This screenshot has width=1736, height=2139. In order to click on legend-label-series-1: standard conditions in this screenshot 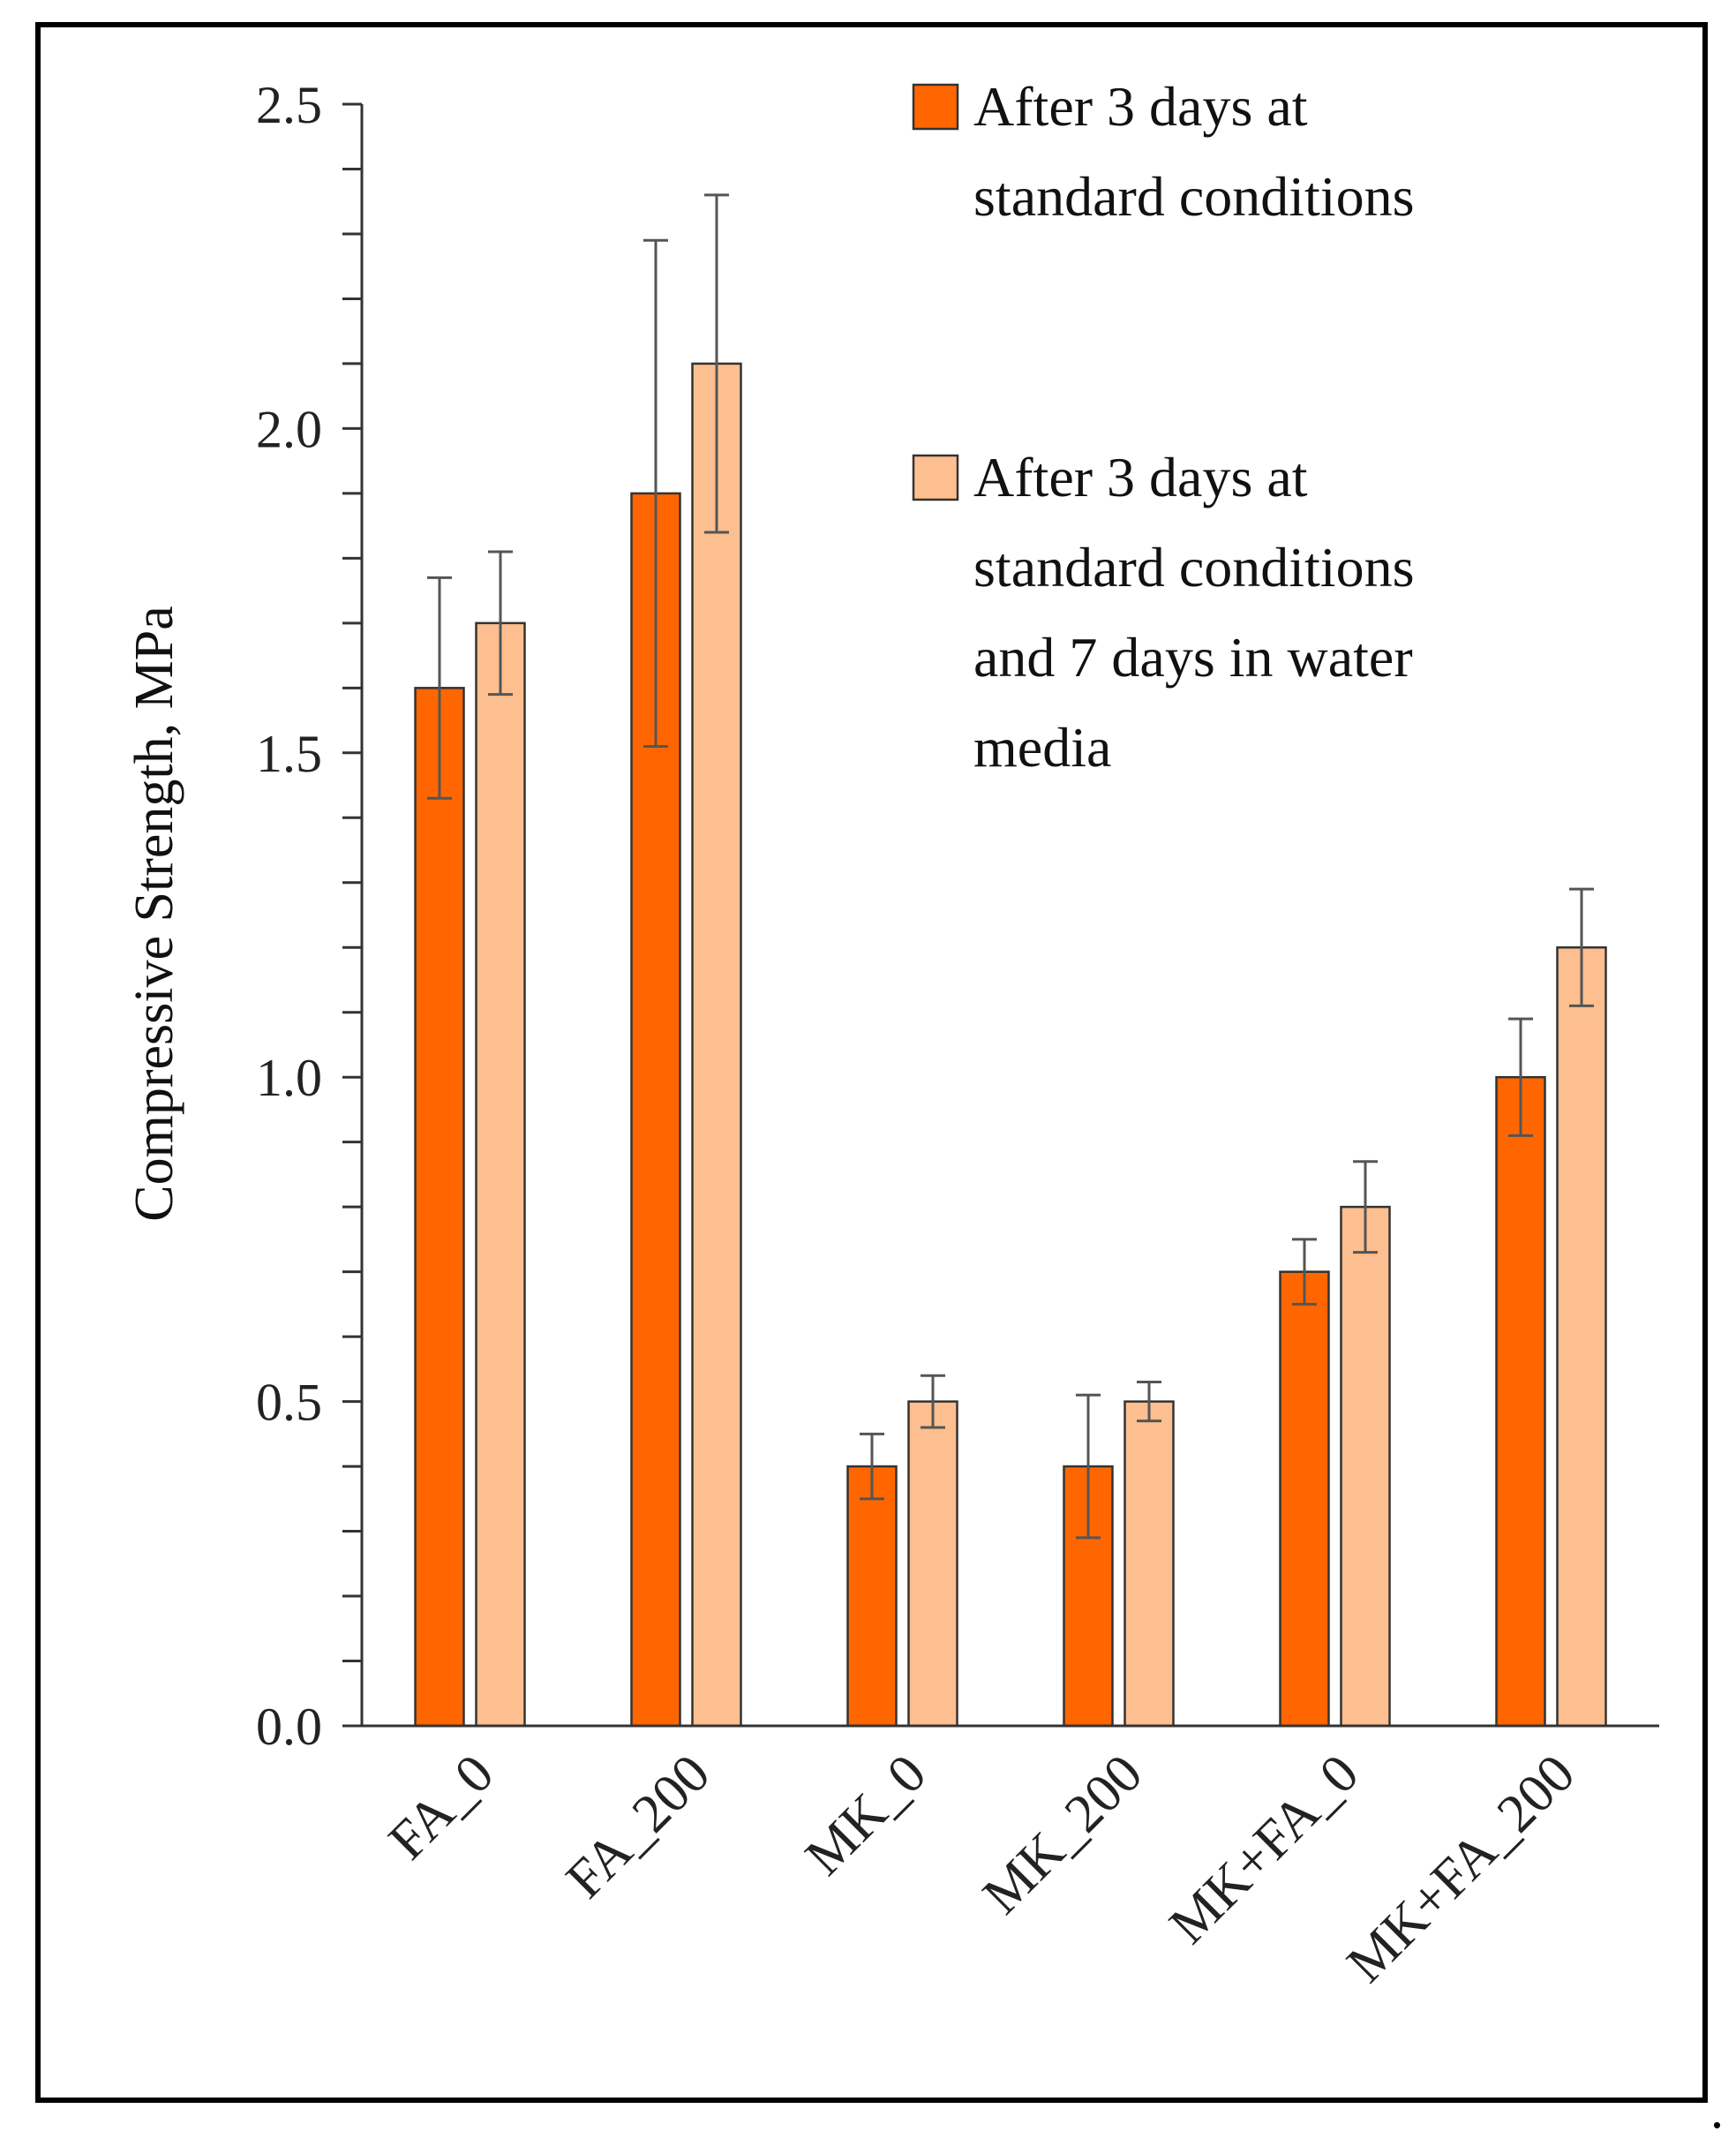, I will do `click(1193, 196)`.